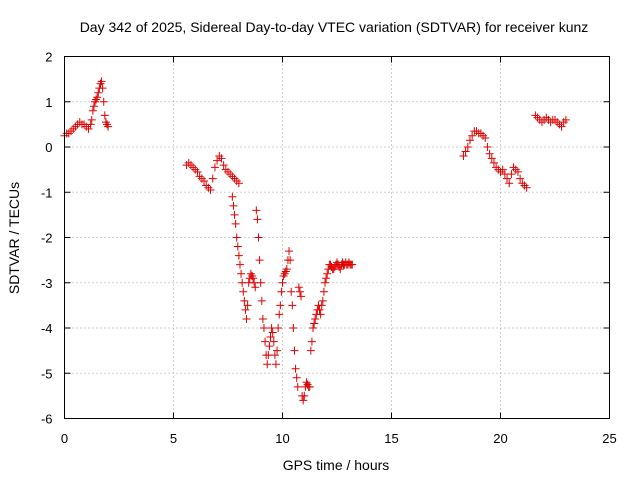  I want to click on y-tick-label: -2, so click(47, 238).